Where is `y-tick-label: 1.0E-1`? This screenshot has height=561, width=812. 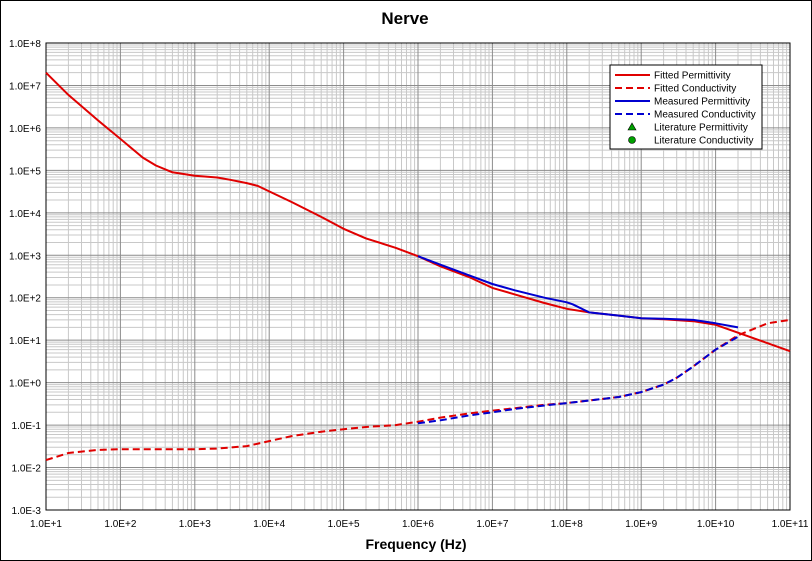
y-tick-label: 1.0E-1 is located at coordinates (27, 426).